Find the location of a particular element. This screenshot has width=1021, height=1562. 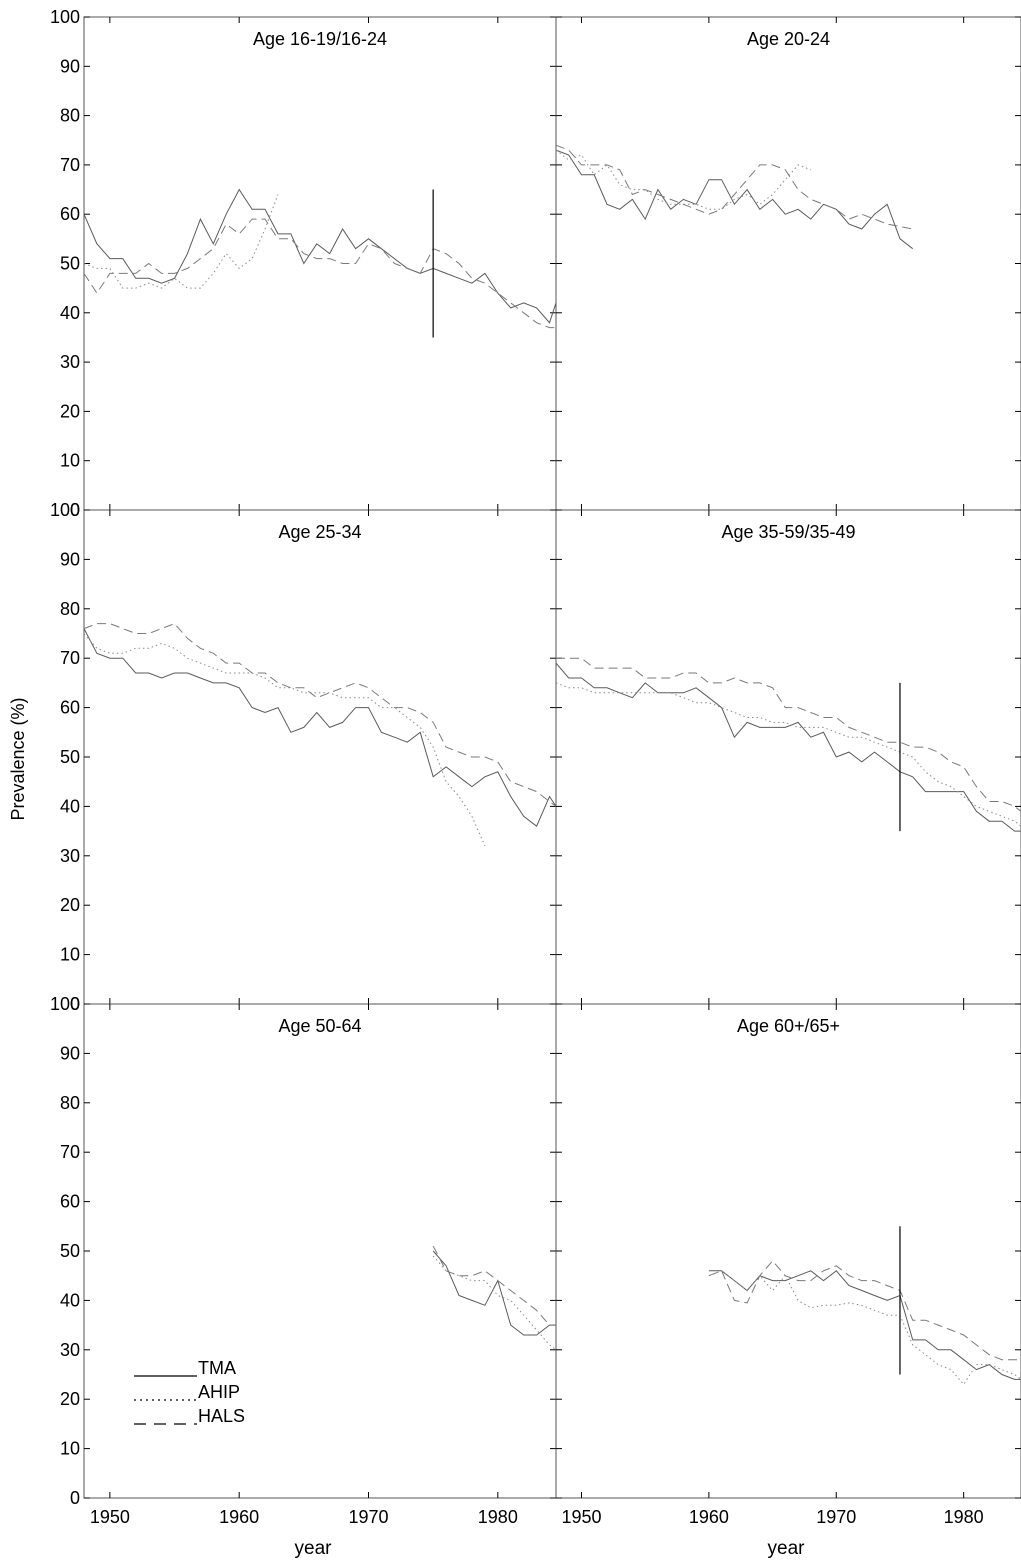

panel-2: Age 20-24 is located at coordinates (788, 263).